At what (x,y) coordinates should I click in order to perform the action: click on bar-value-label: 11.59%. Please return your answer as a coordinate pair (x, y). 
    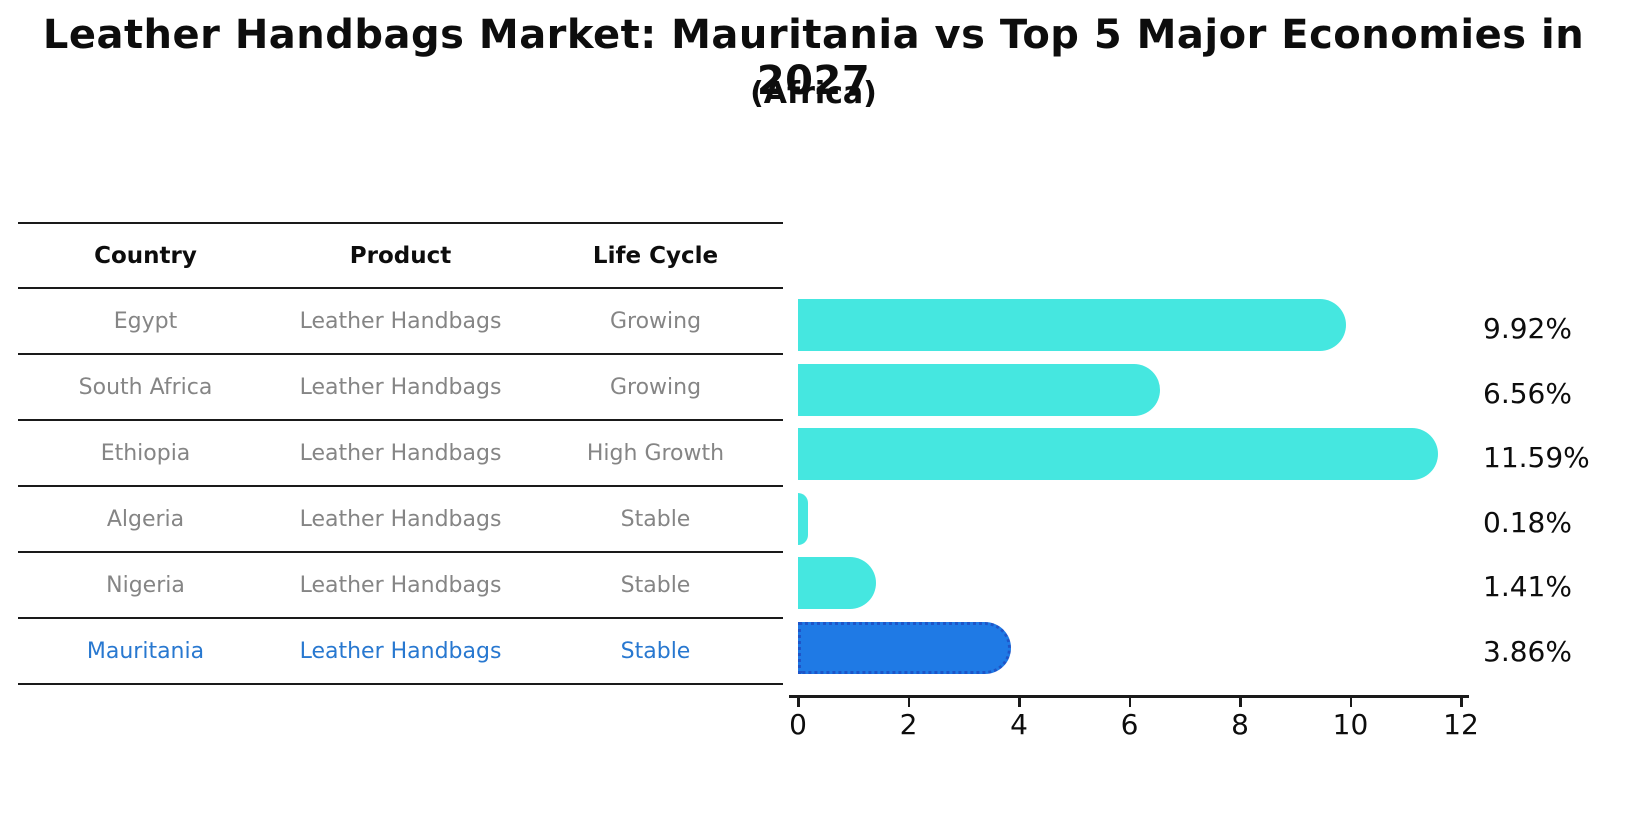
    Looking at the image, I should click on (1536, 457).